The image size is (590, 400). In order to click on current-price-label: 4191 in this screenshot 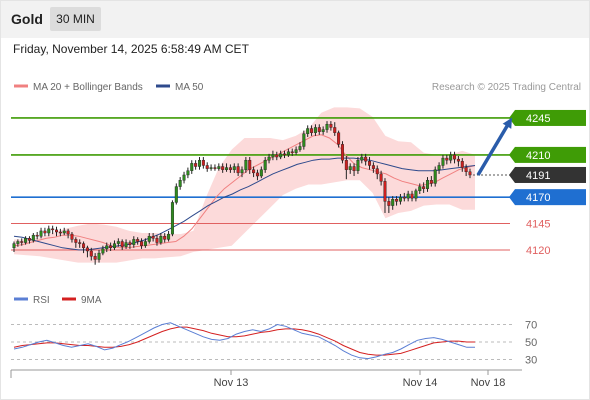, I will do `click(538, 176)`.